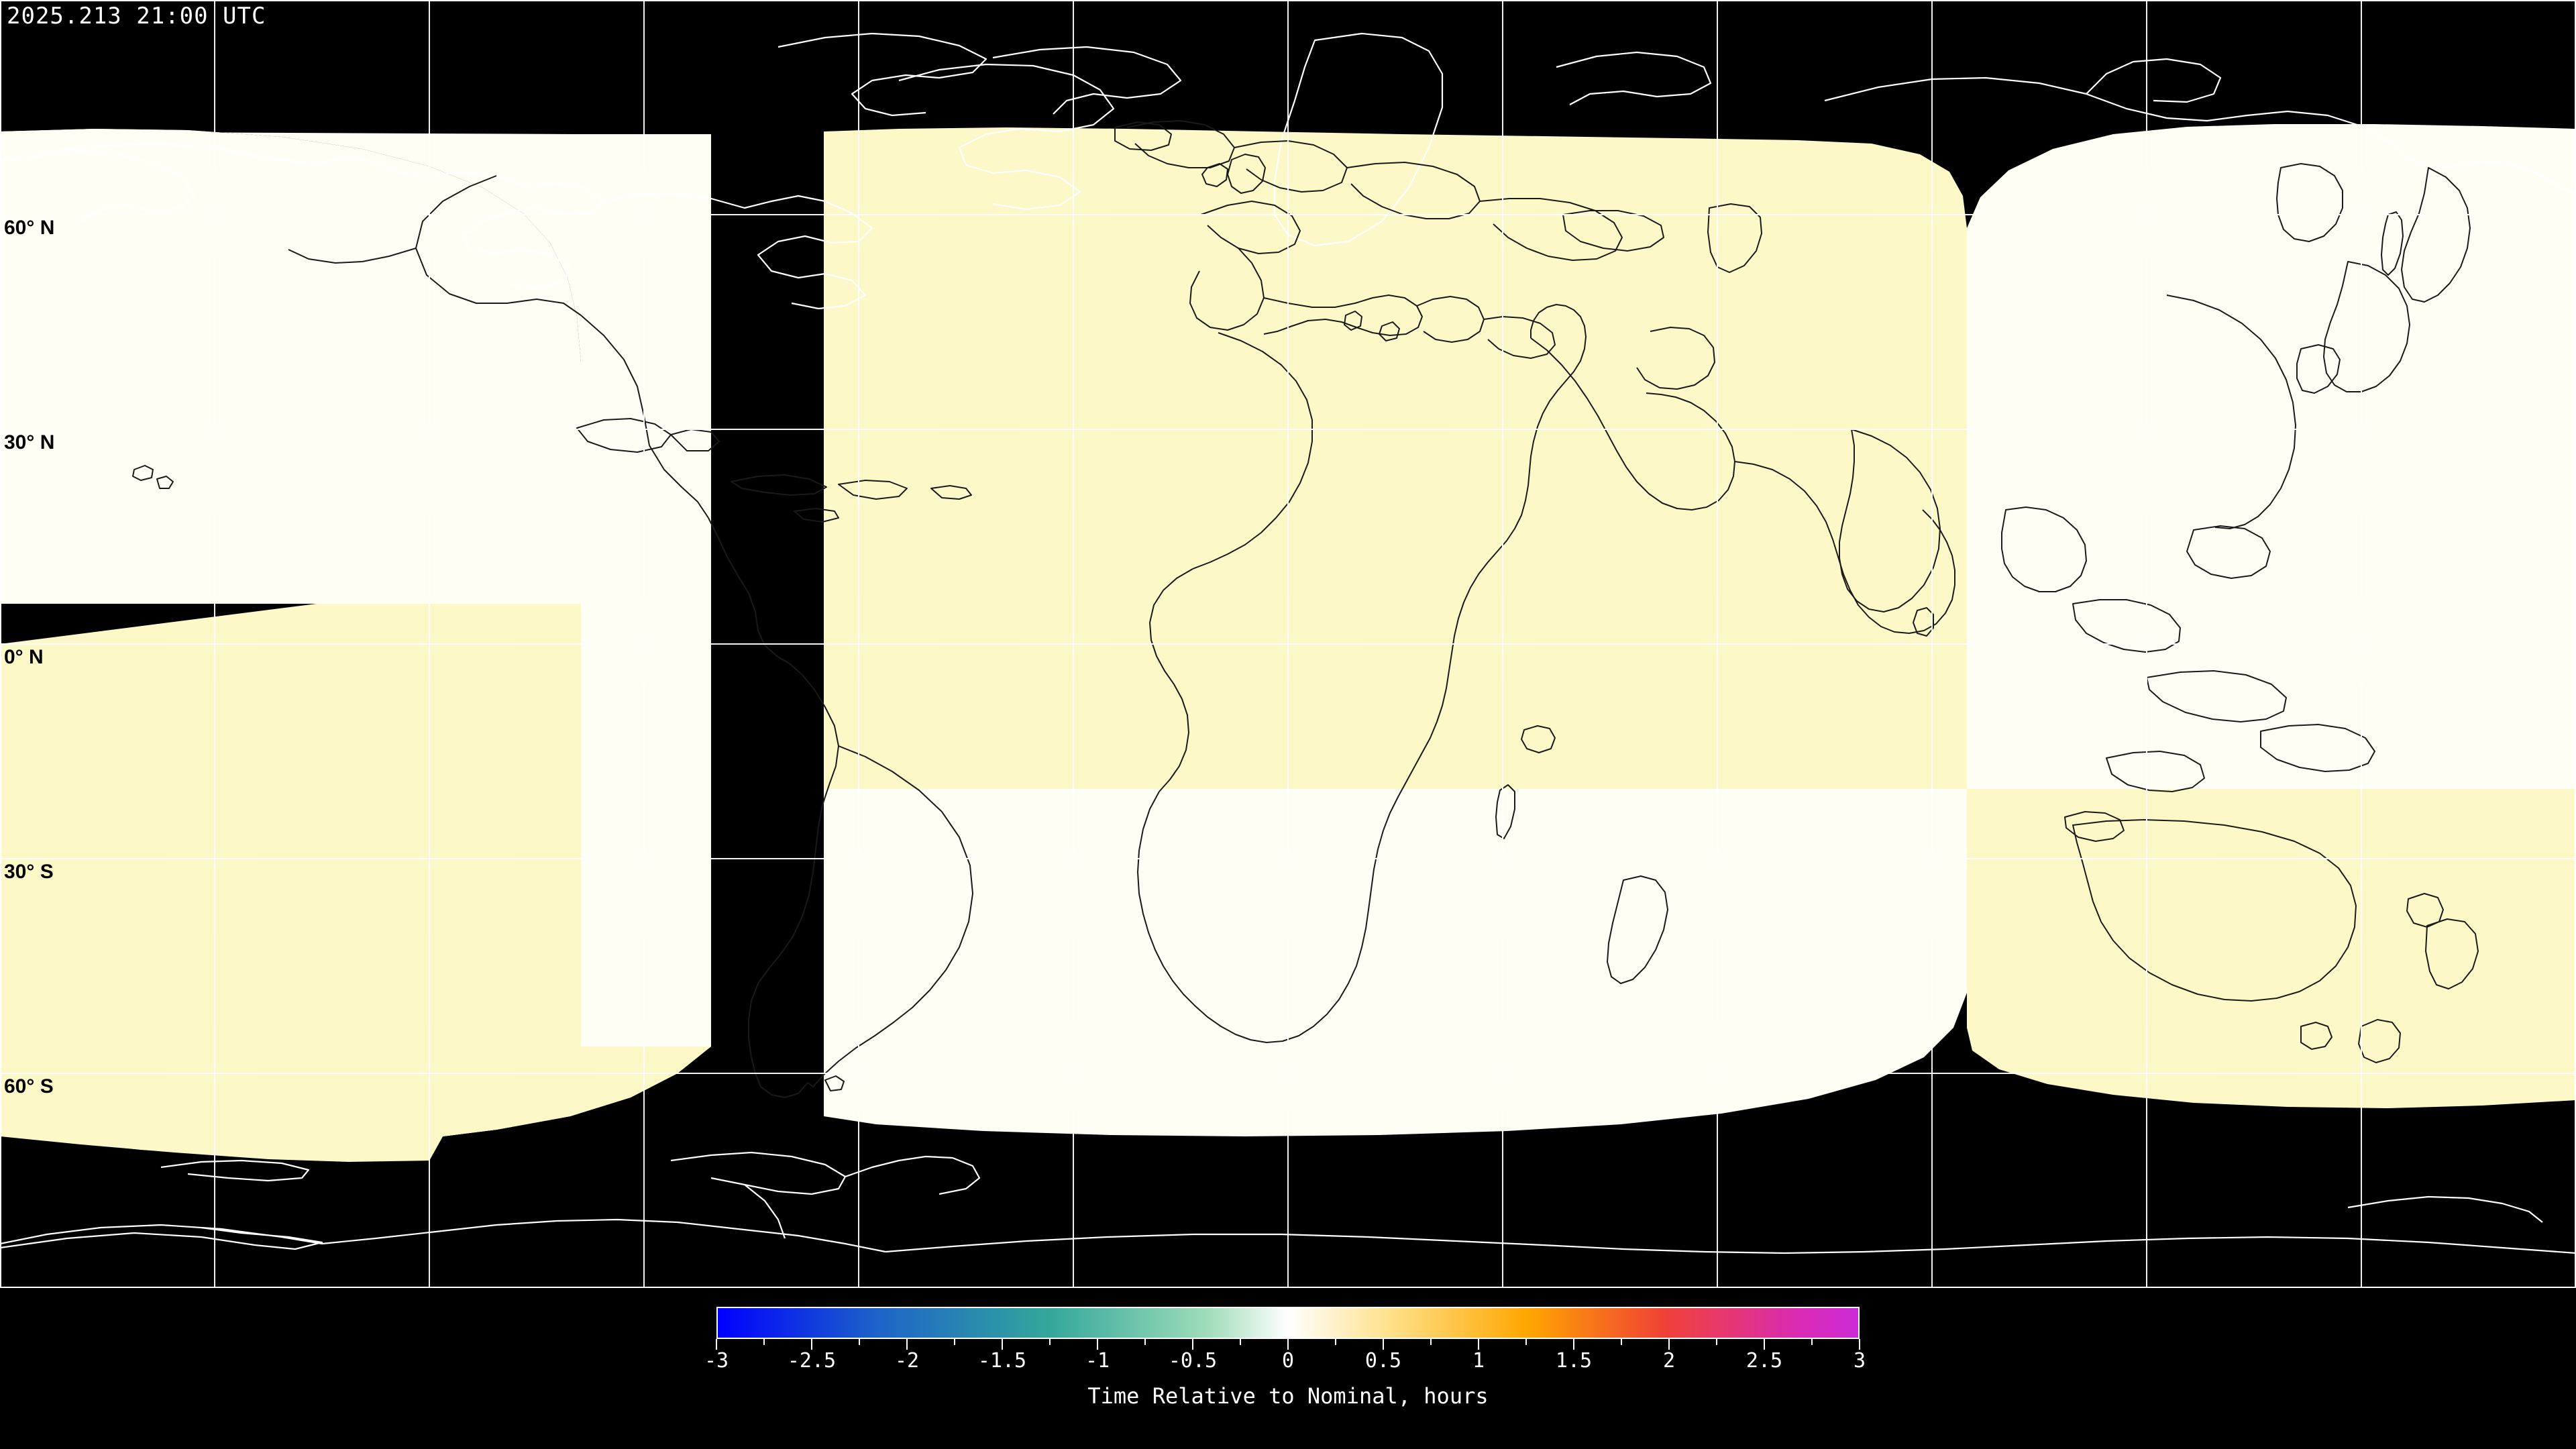 The image size is (2576, 1449). Describe the element at coordinates (29, 1086) in the screenshot. I see `lat-label-60s: 60° S` at that location.